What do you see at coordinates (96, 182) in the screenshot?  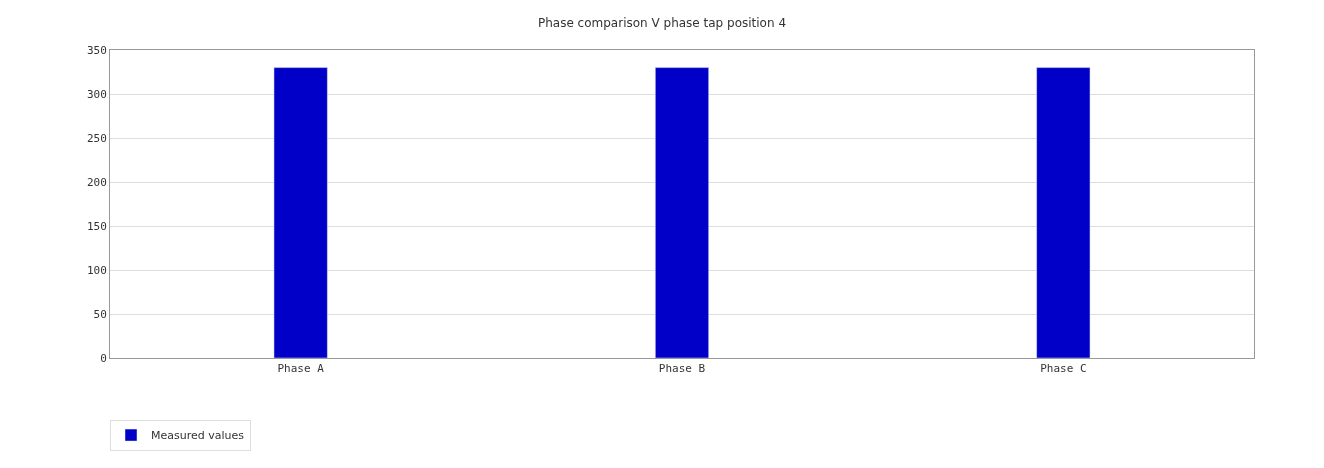 I see `y-tick-label: 200` at bounding box center [96, 182].